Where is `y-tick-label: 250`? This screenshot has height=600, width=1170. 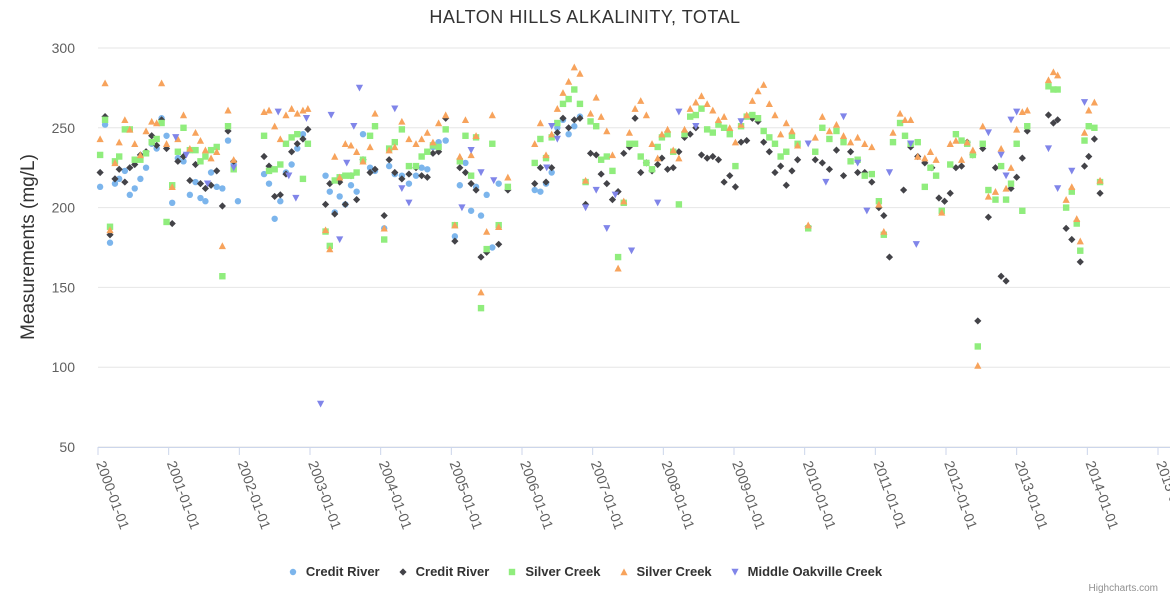
y-tick-label: 250 is located at coordinates (64, 128).